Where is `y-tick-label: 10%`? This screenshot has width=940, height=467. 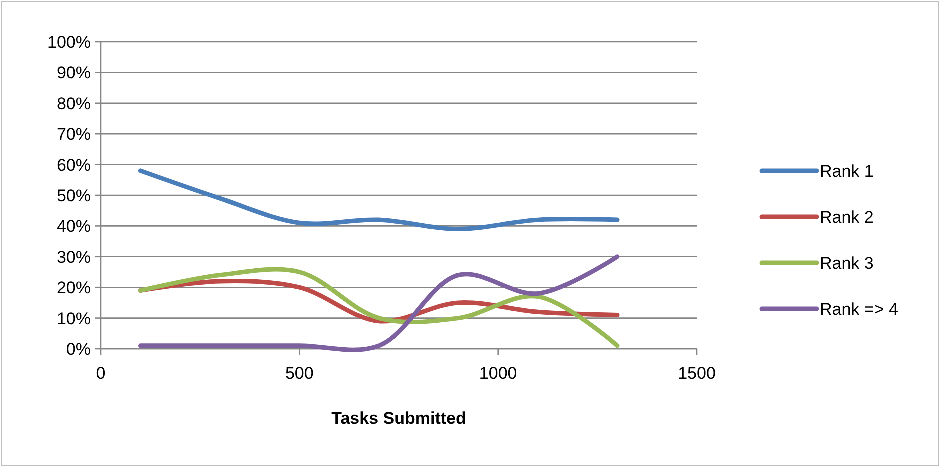
y-tick-label: 10% is located at coordinates (73, 318).